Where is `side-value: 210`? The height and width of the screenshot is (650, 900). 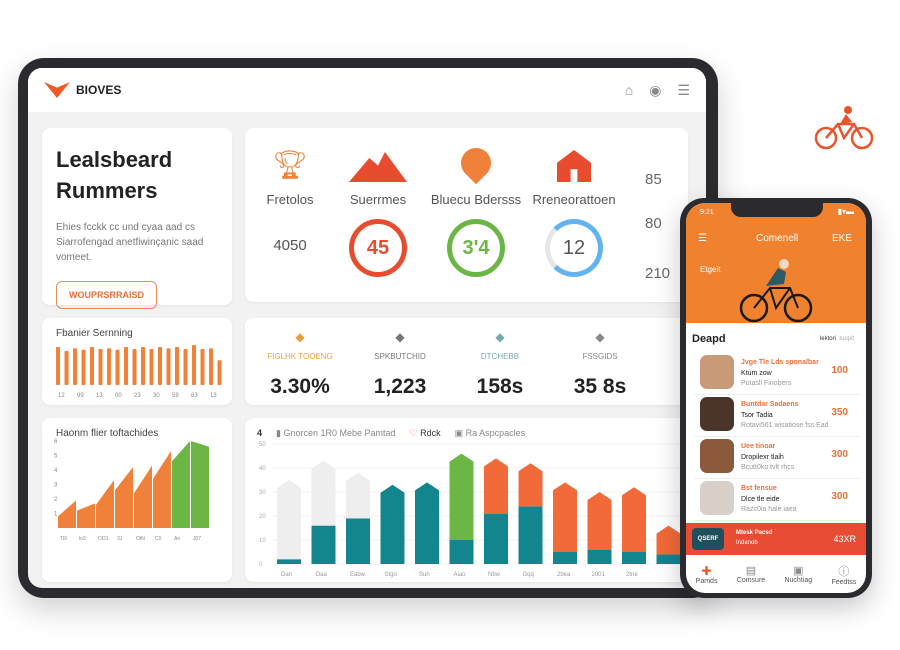 side-value: 210 is located at coordinates (658, 273).